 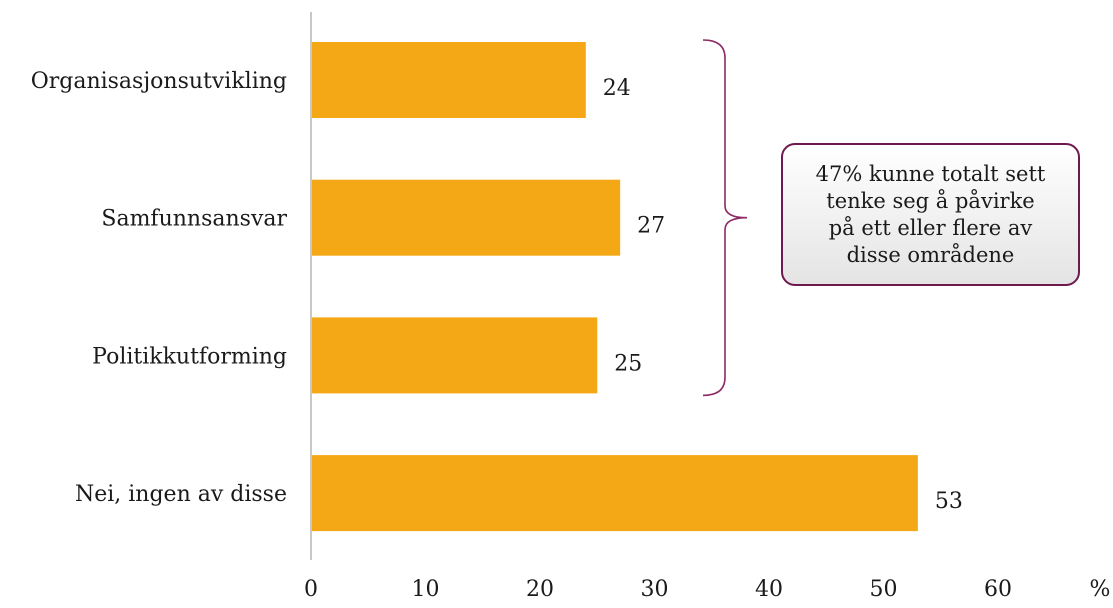 I want to click on category-label: Organisasjonsutvikling, so click(x=159, y=81).